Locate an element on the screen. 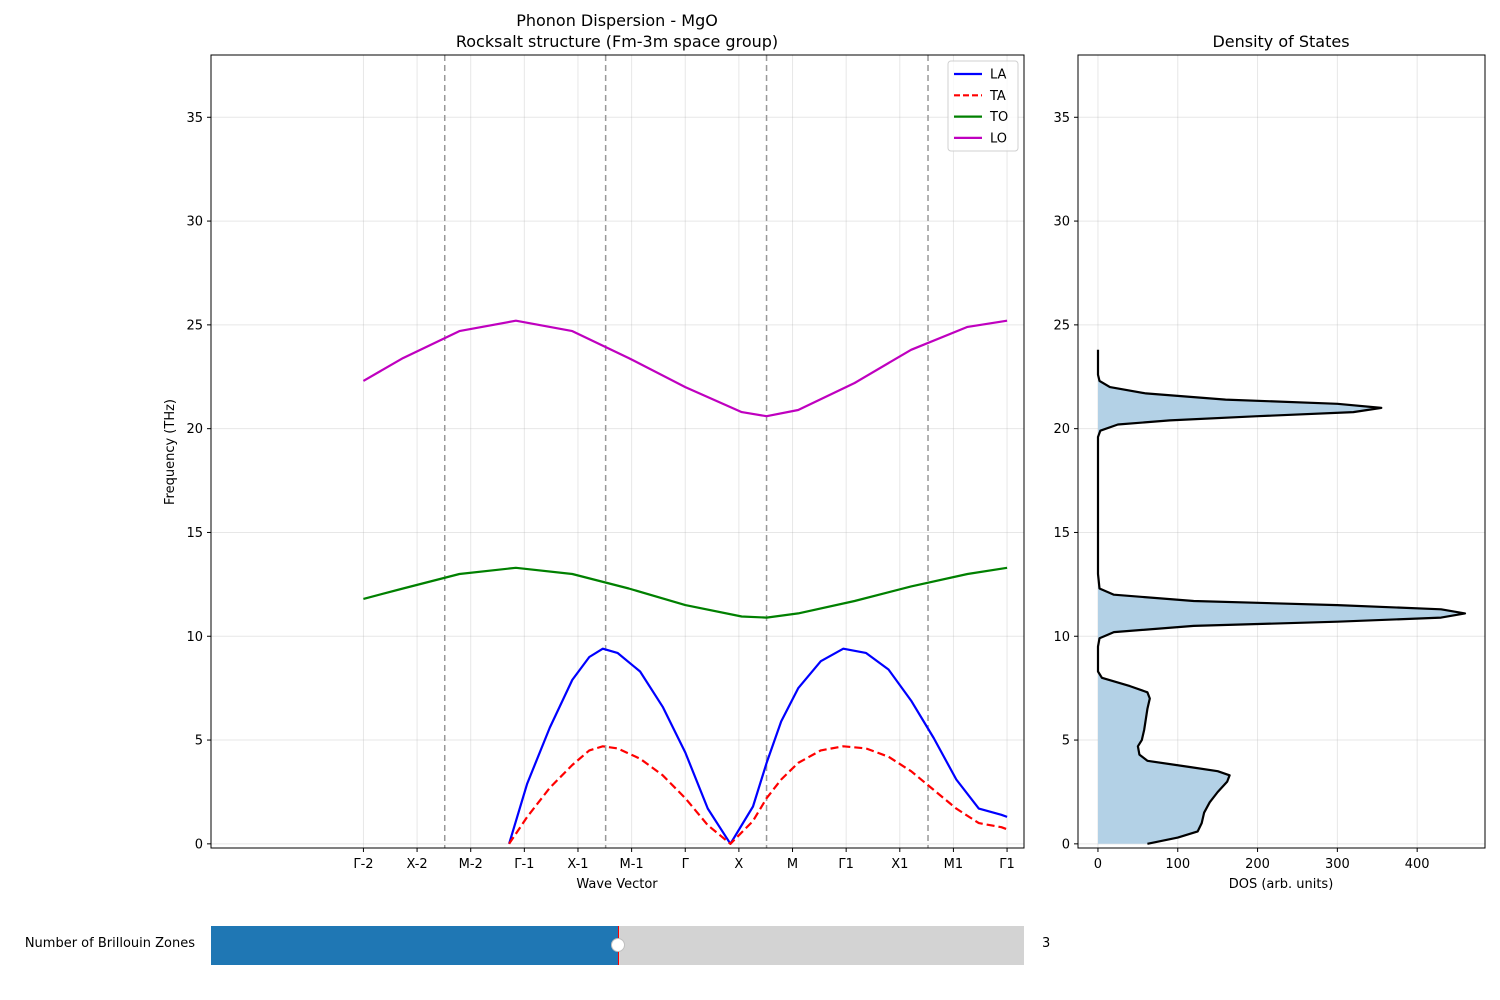 Image resolution: width=1500 pixels, height=1000 pixels. legend-label-la: LA is located at coordinates (998, 75).